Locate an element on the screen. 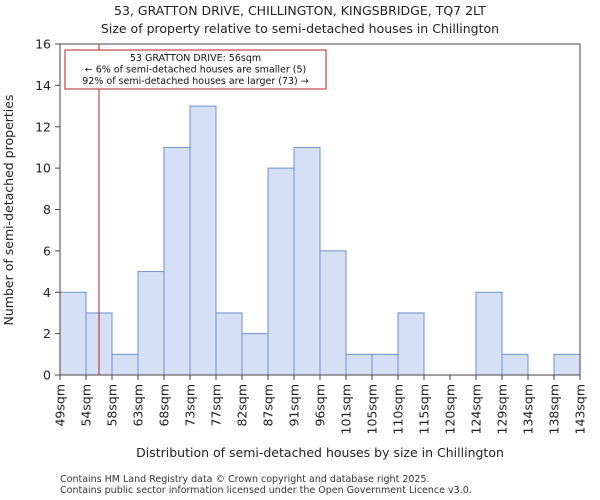 Image resolution: width=600 pixels, height=500 pixels. annotation-line-1: 53 GRATTON DRIVE: 56sqm is located at coordinates (195, 58).